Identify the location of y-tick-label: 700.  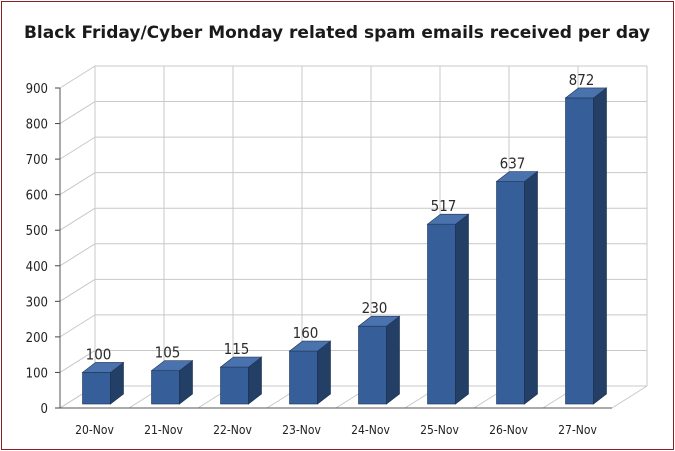
(37, 160).